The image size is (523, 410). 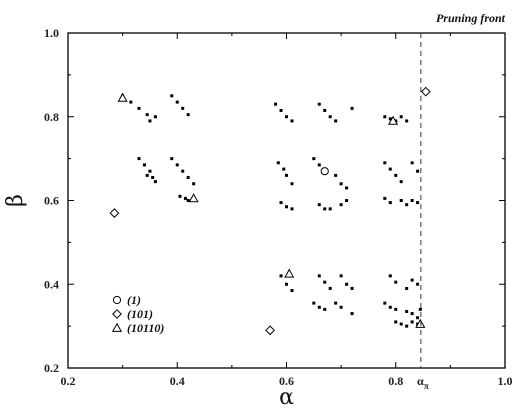 I want to click on x-tick-label: 0.8, so click(x=395, y=381).